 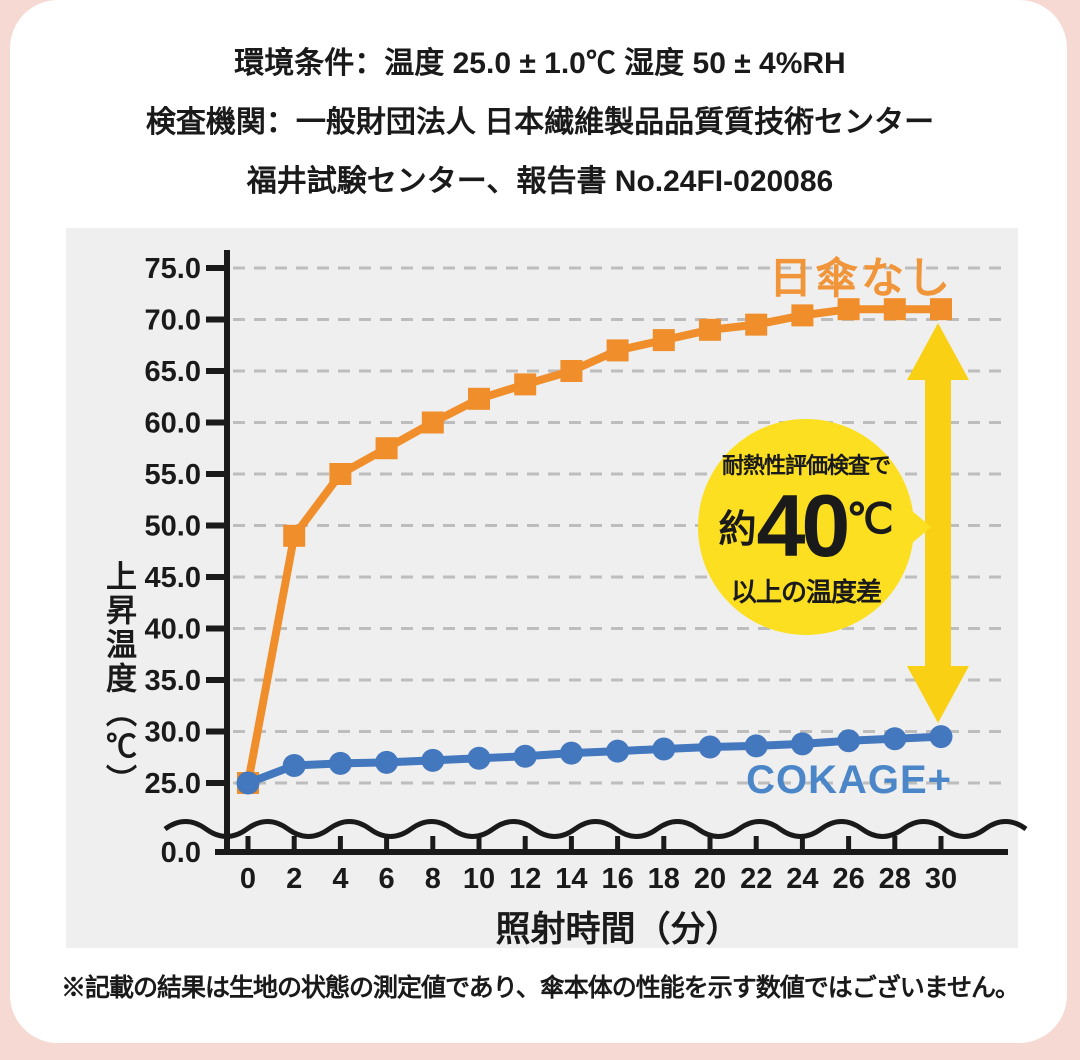 I want to click on x-tick-label: 20, so click(x=710, y=879).